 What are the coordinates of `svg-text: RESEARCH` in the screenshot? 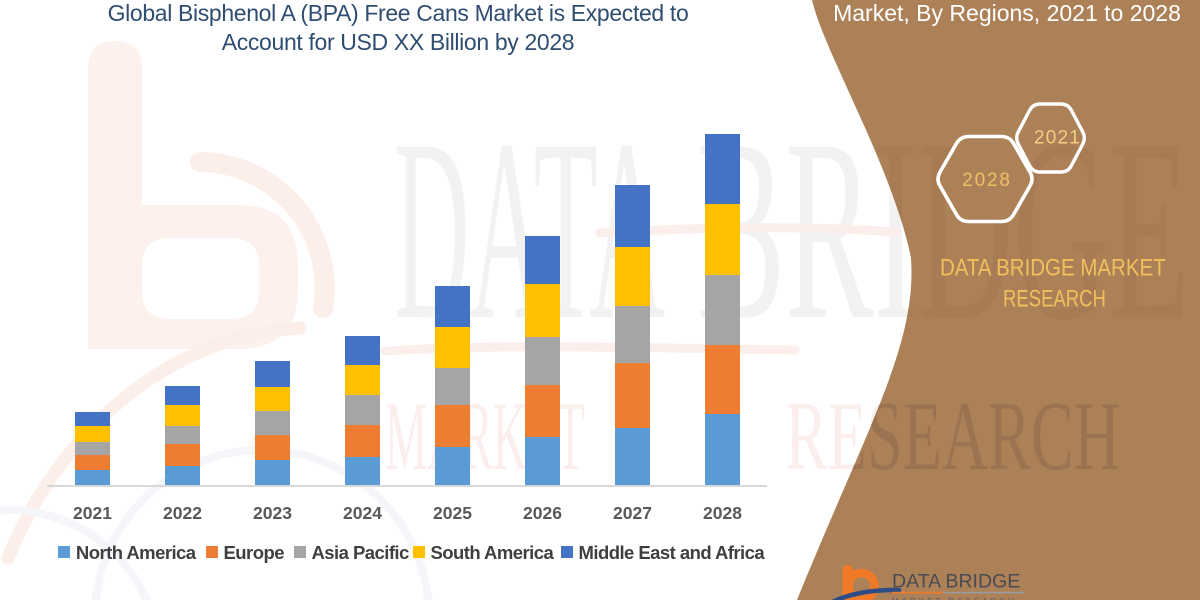 It's located at (1054, 298).